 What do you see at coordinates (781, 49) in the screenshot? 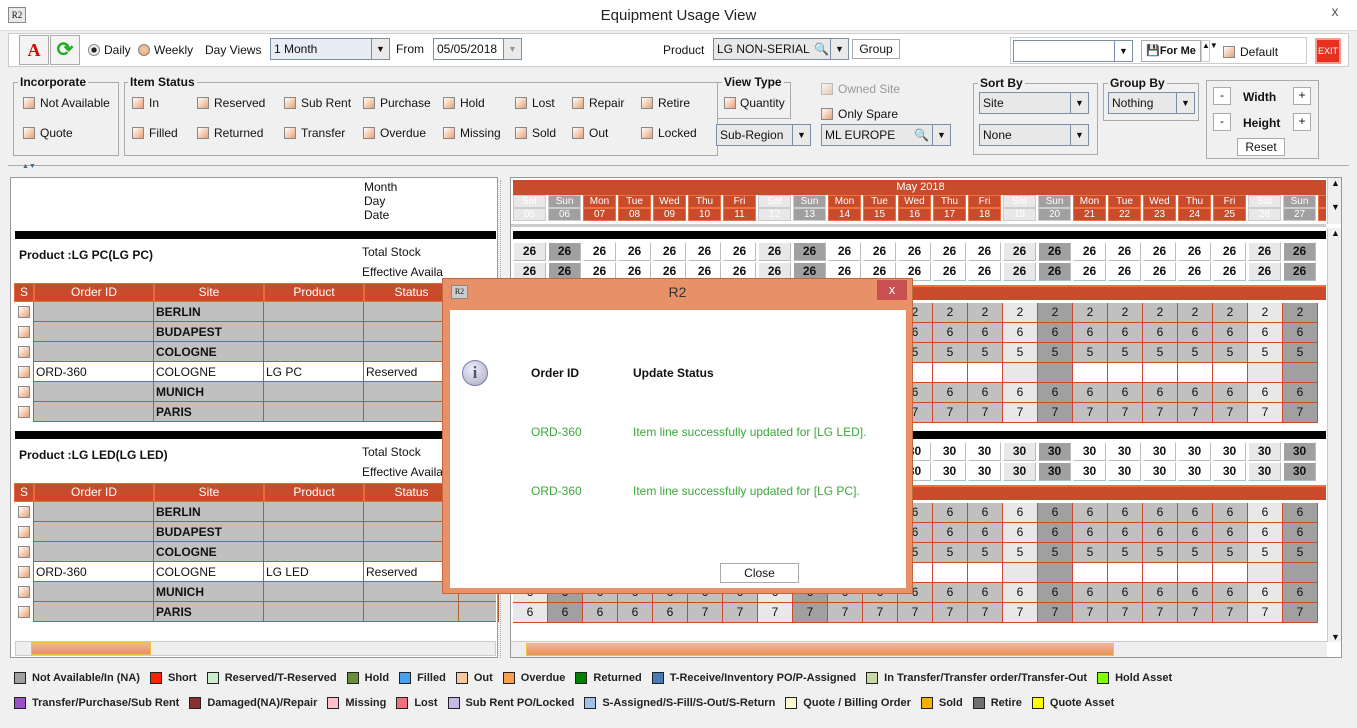
I see `product-select: LG NON-SERIAL 🔍 ▼` at bounding box center [781, 49].